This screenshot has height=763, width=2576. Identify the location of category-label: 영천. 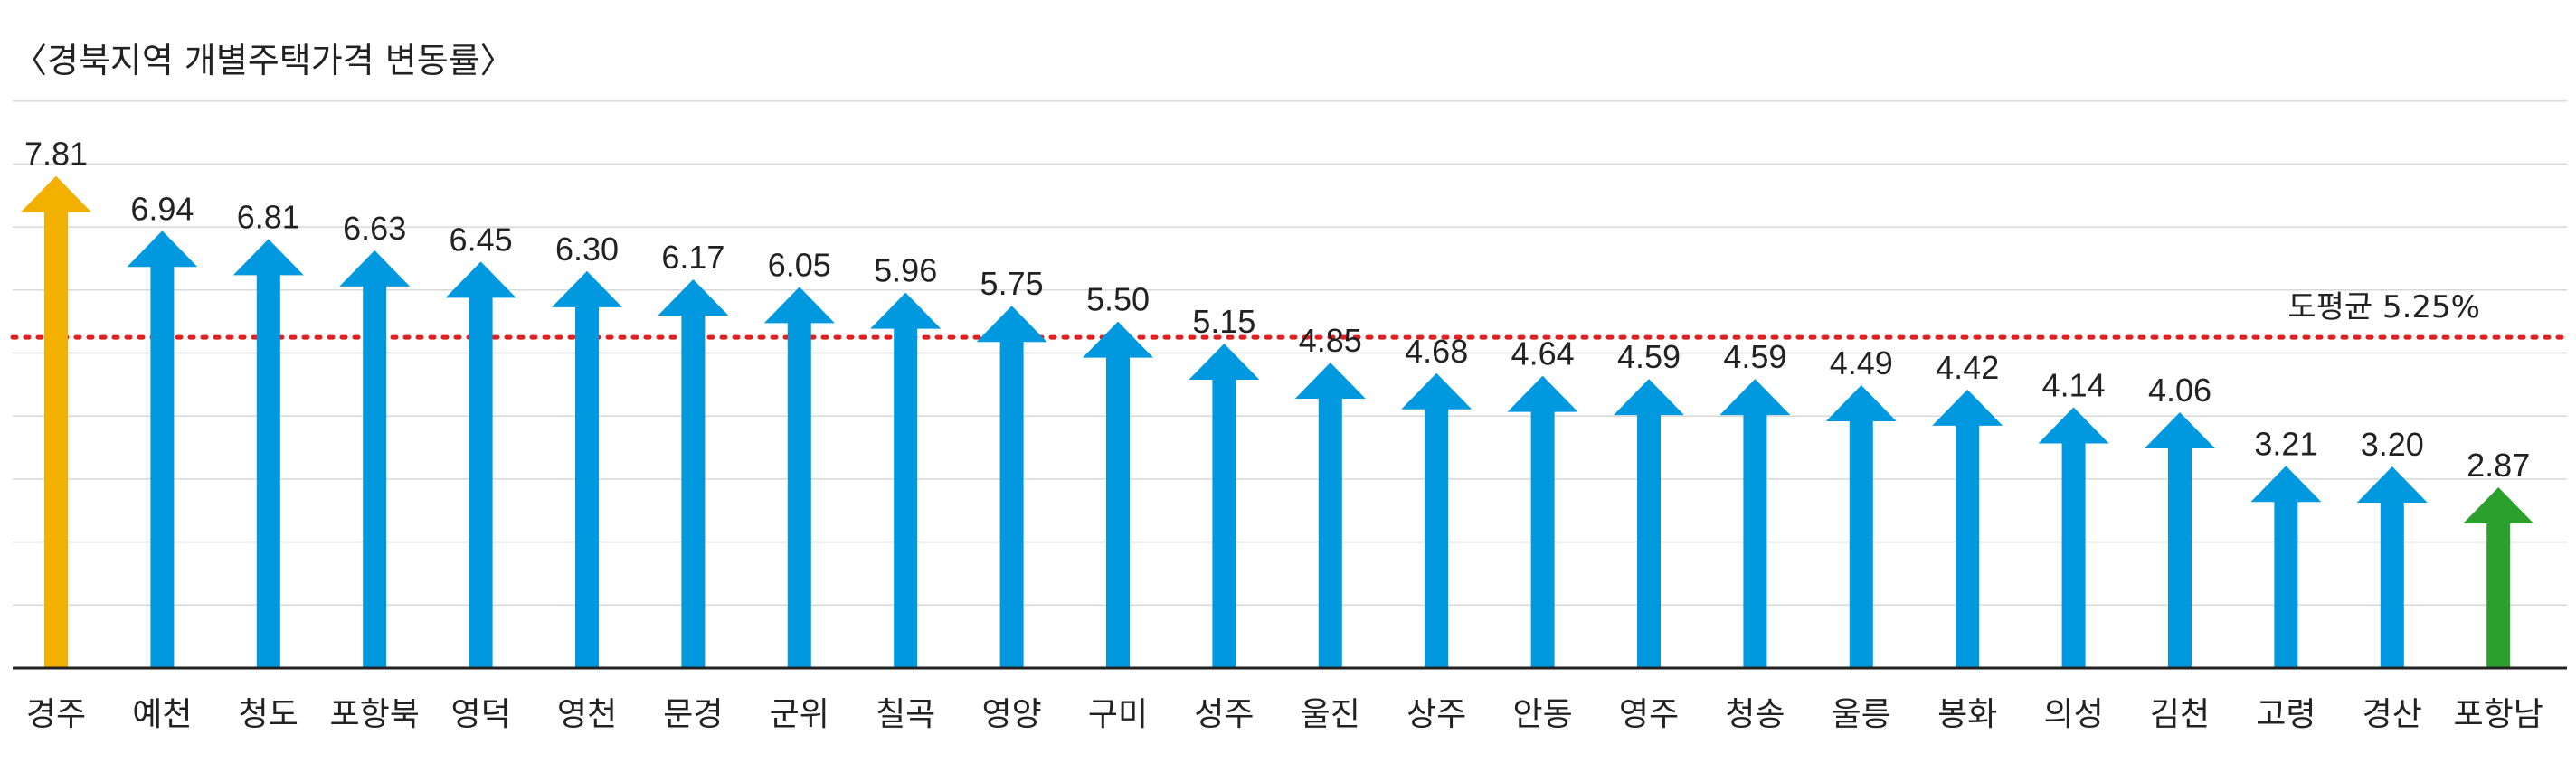
(587, 714).